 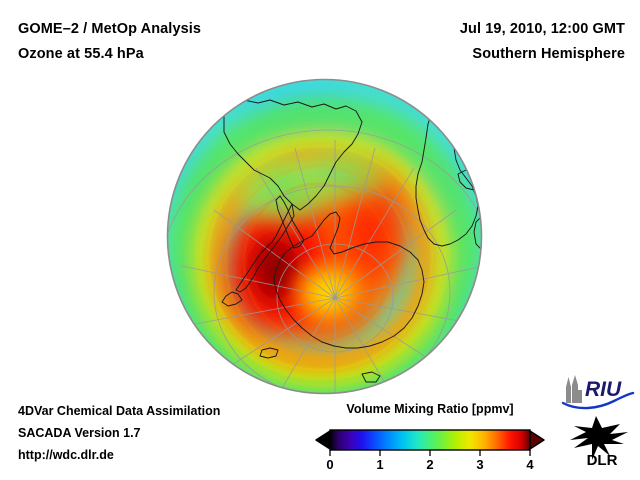 I want to click on dlr-wordmark: DLR, so click(x=602, y=460).